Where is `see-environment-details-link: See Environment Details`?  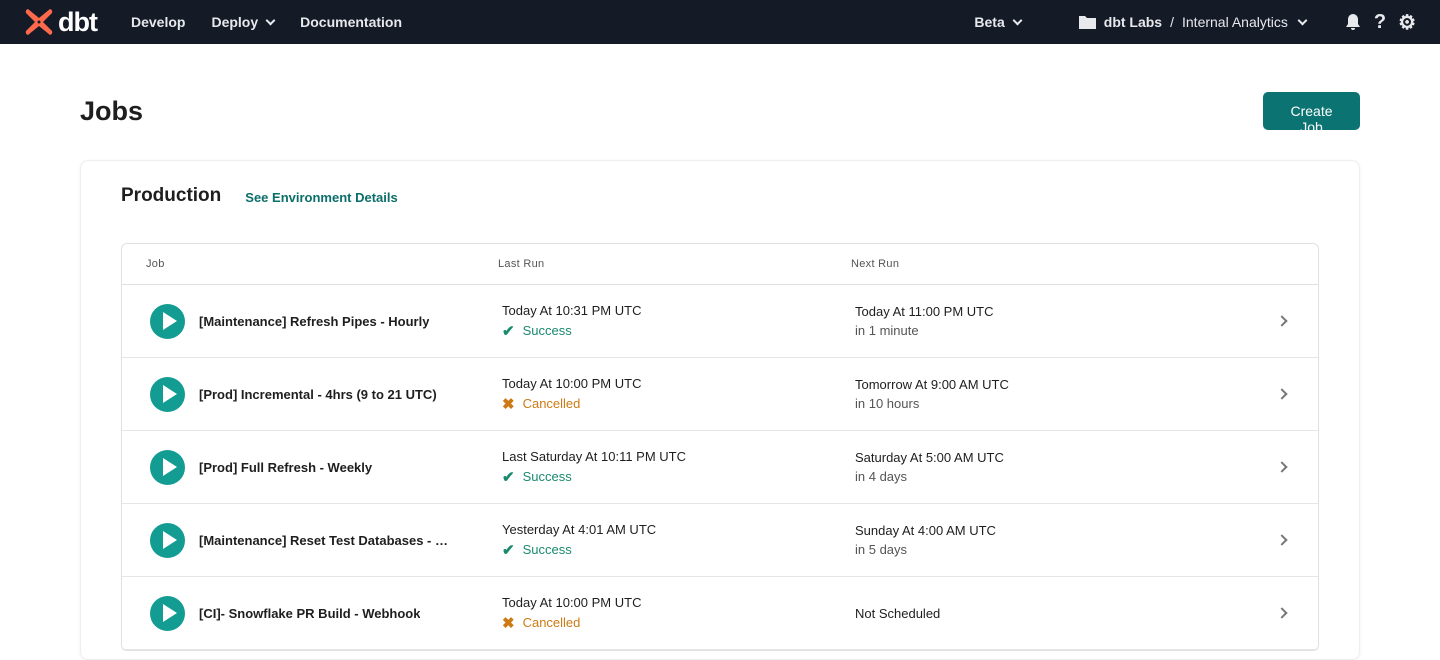 see-environment-details-link: See Environment Details is located at coordinates (321, 197).